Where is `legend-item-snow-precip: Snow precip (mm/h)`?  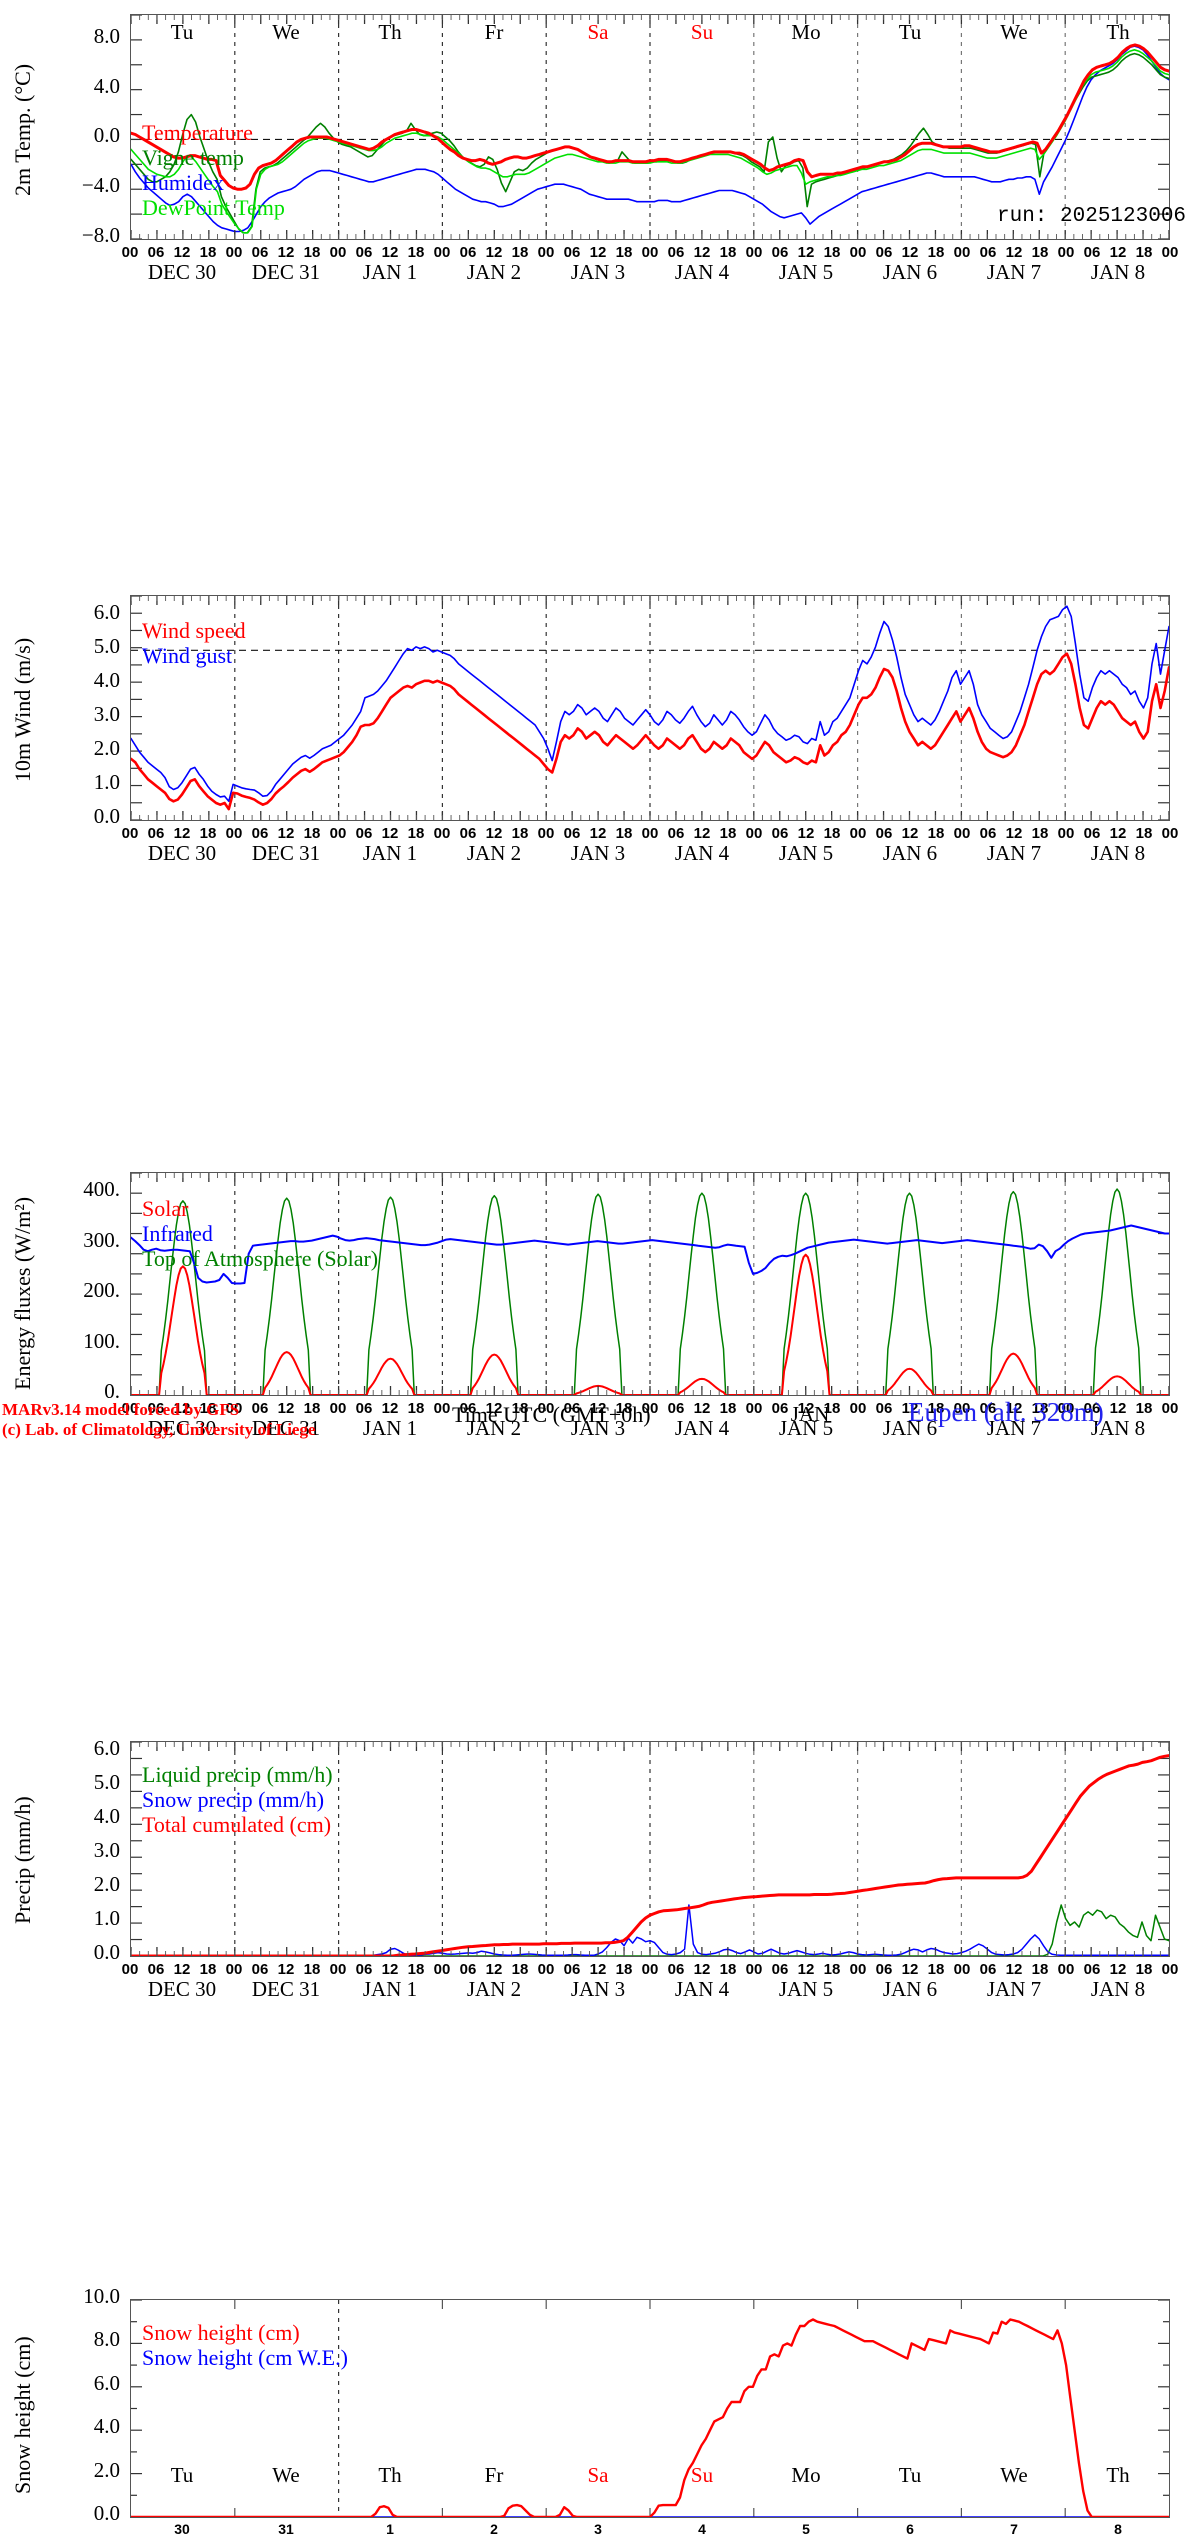
legend-item-snow-precip: Snow precip (mm/h) is located at coordinates (233, 1799).